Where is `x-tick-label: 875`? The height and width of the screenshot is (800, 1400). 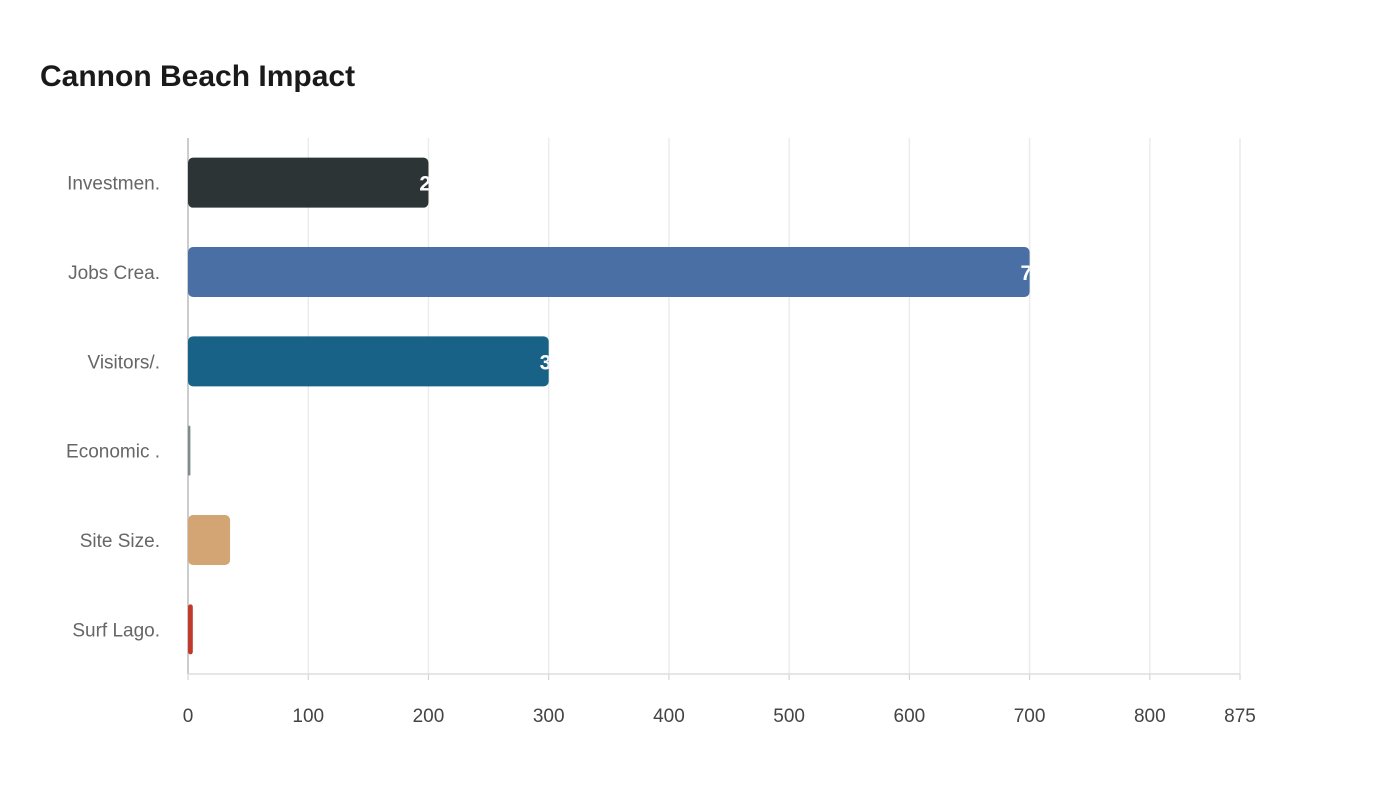 x-tick-label: 875 is located at coordinates (1240, 716).